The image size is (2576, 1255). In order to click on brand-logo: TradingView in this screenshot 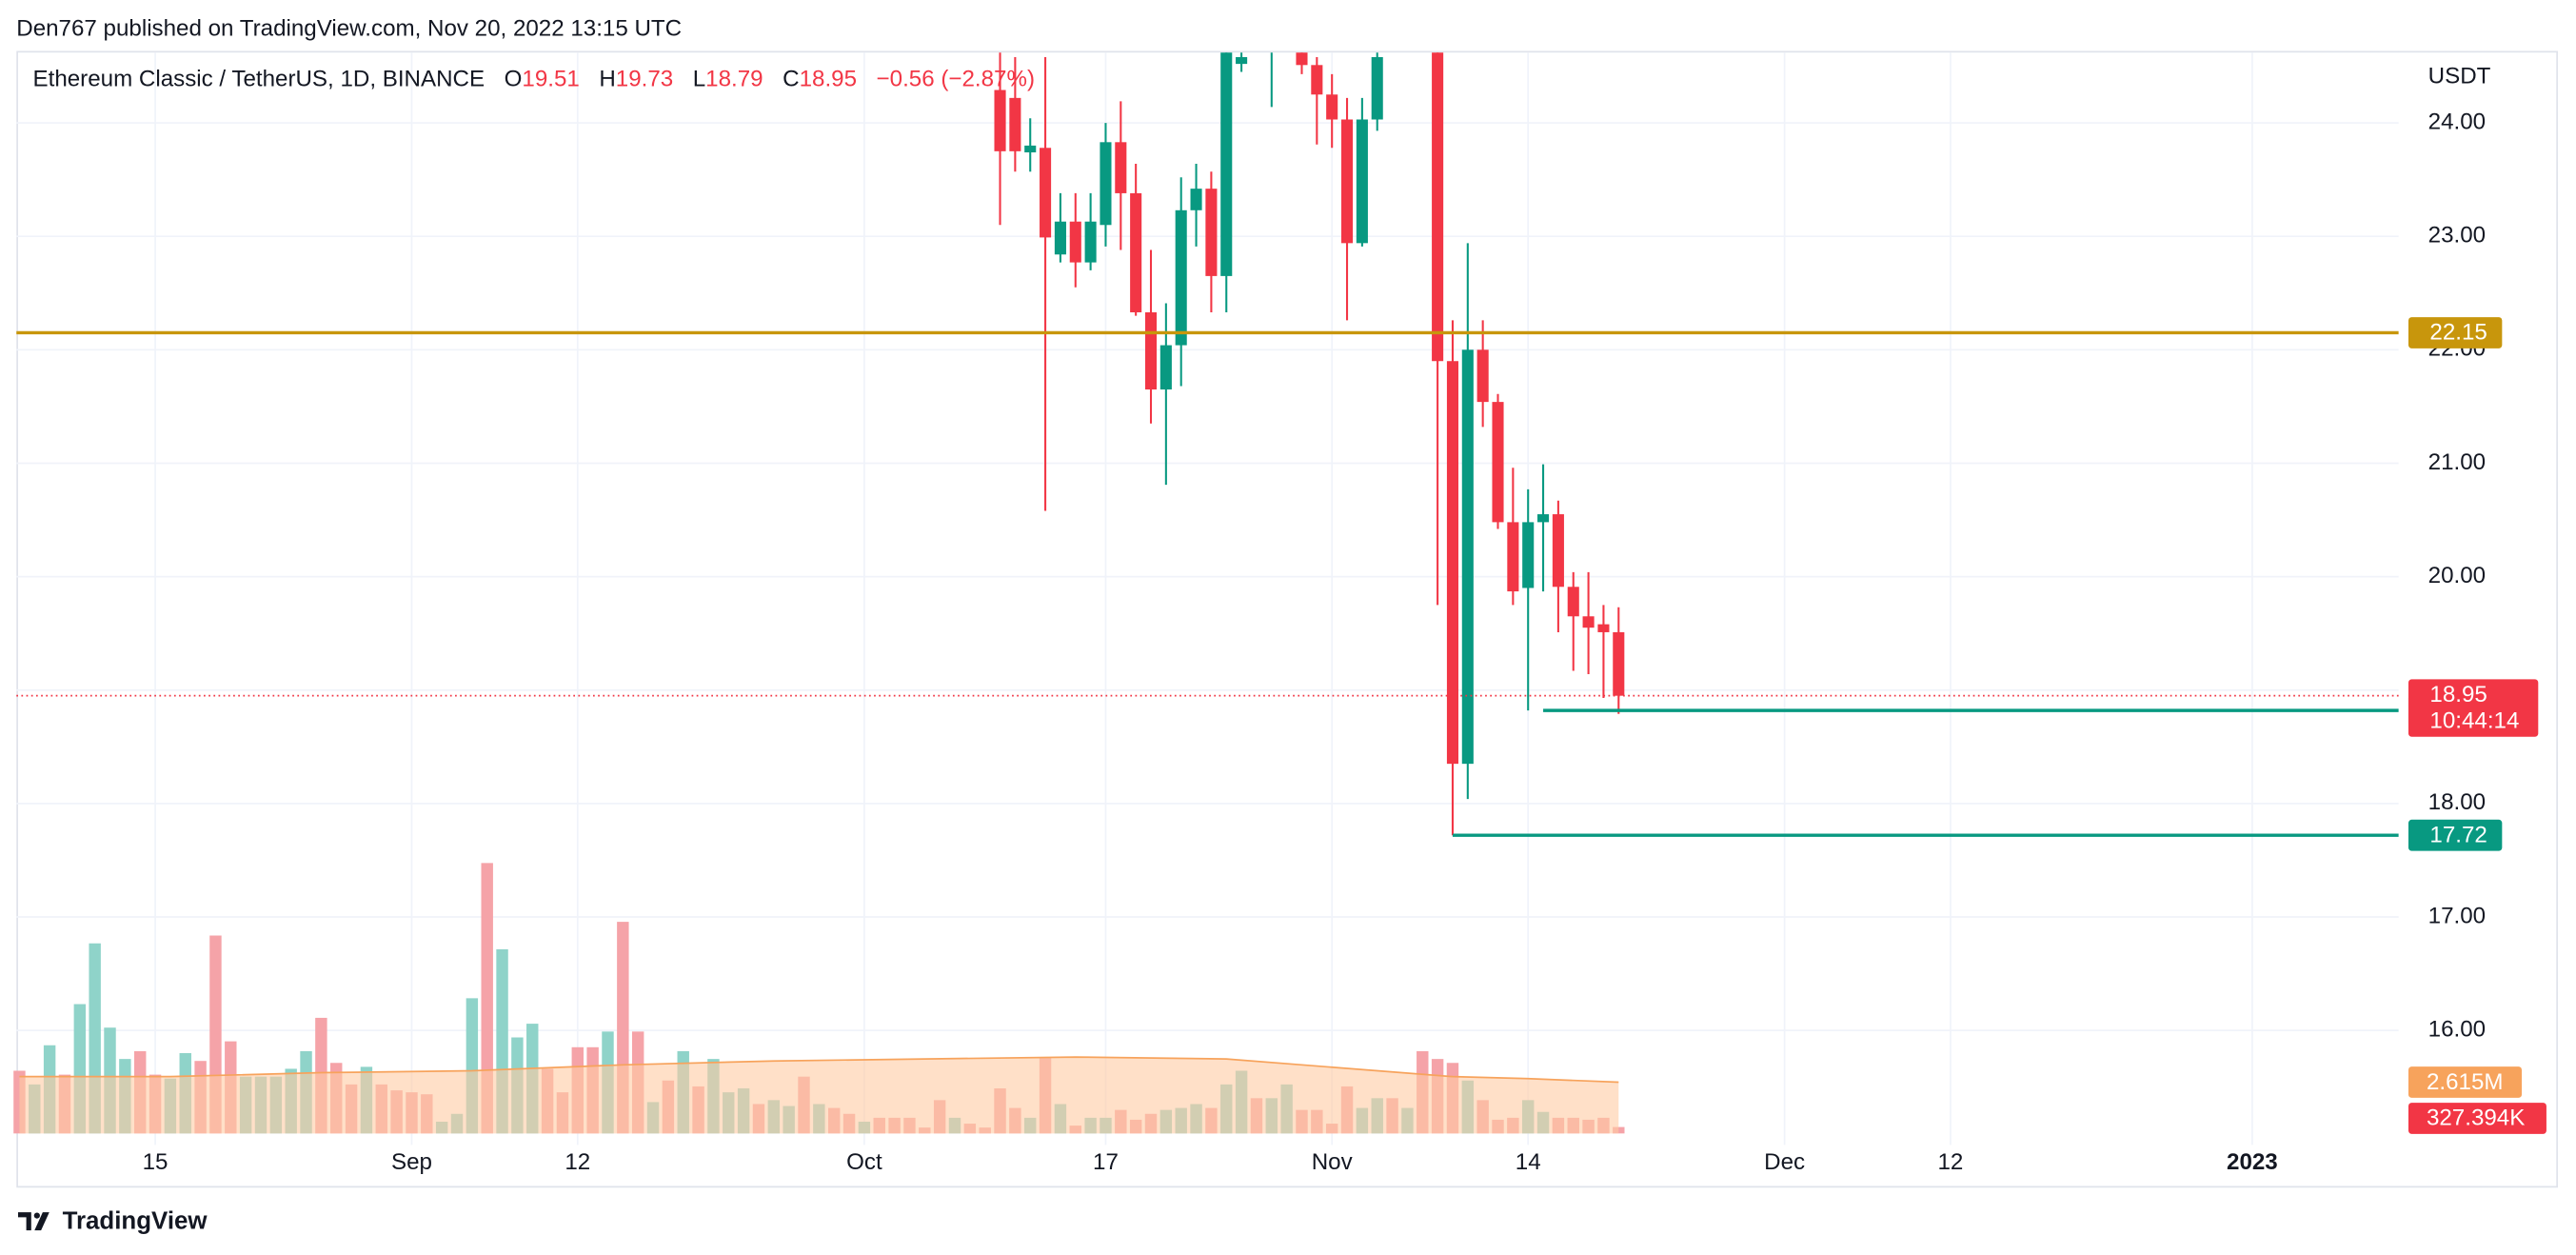, I will do `click(112, 1220)`.